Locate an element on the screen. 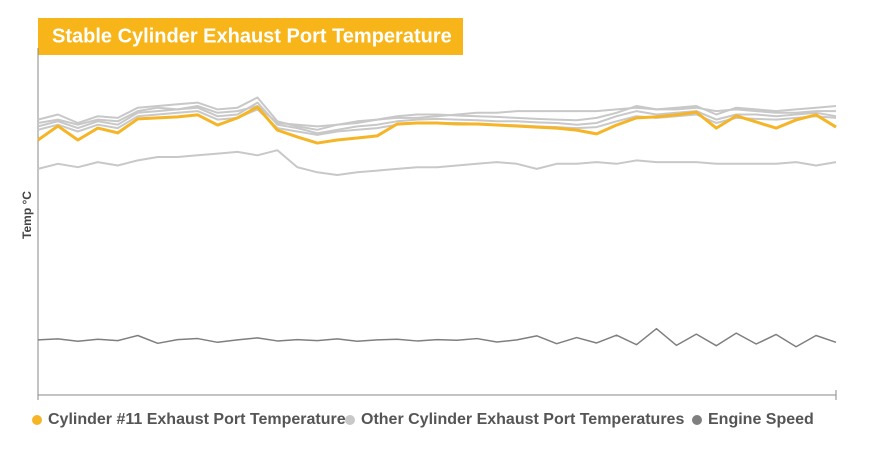 This screenshot has height=449, width=873. legend-label: Other Cylinder Exhaust Port Temperatures is located at coordinates (522, 419).